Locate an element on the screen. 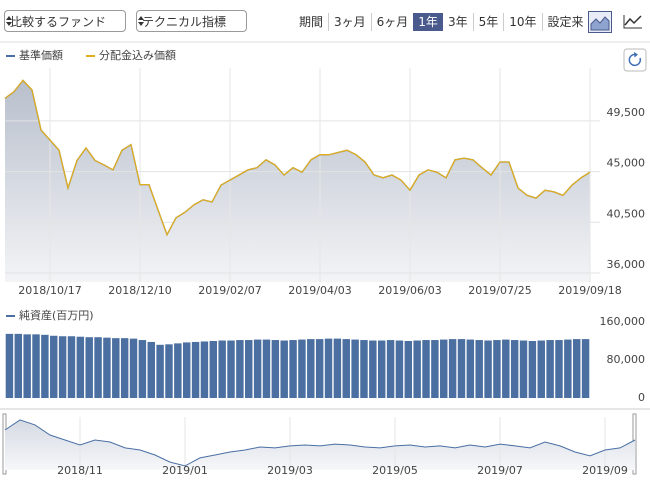  line-chart-toggle is located at coordinates (634, 22).